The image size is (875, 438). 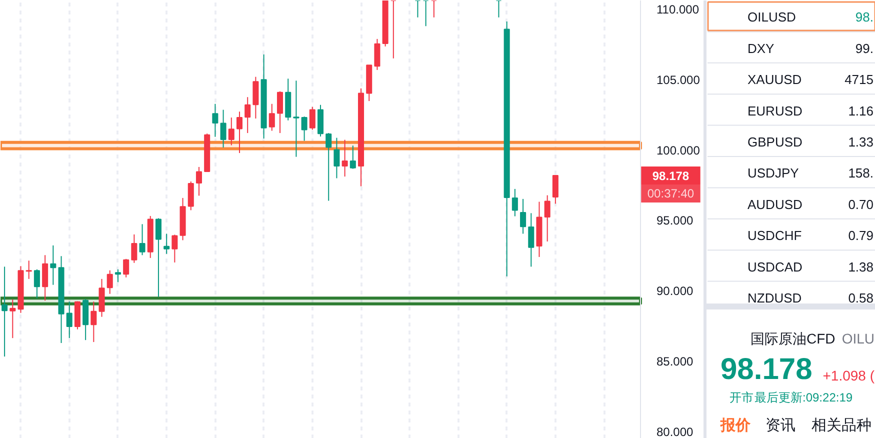 I want to click on text: USDCAD, so click(x=775, y=266).